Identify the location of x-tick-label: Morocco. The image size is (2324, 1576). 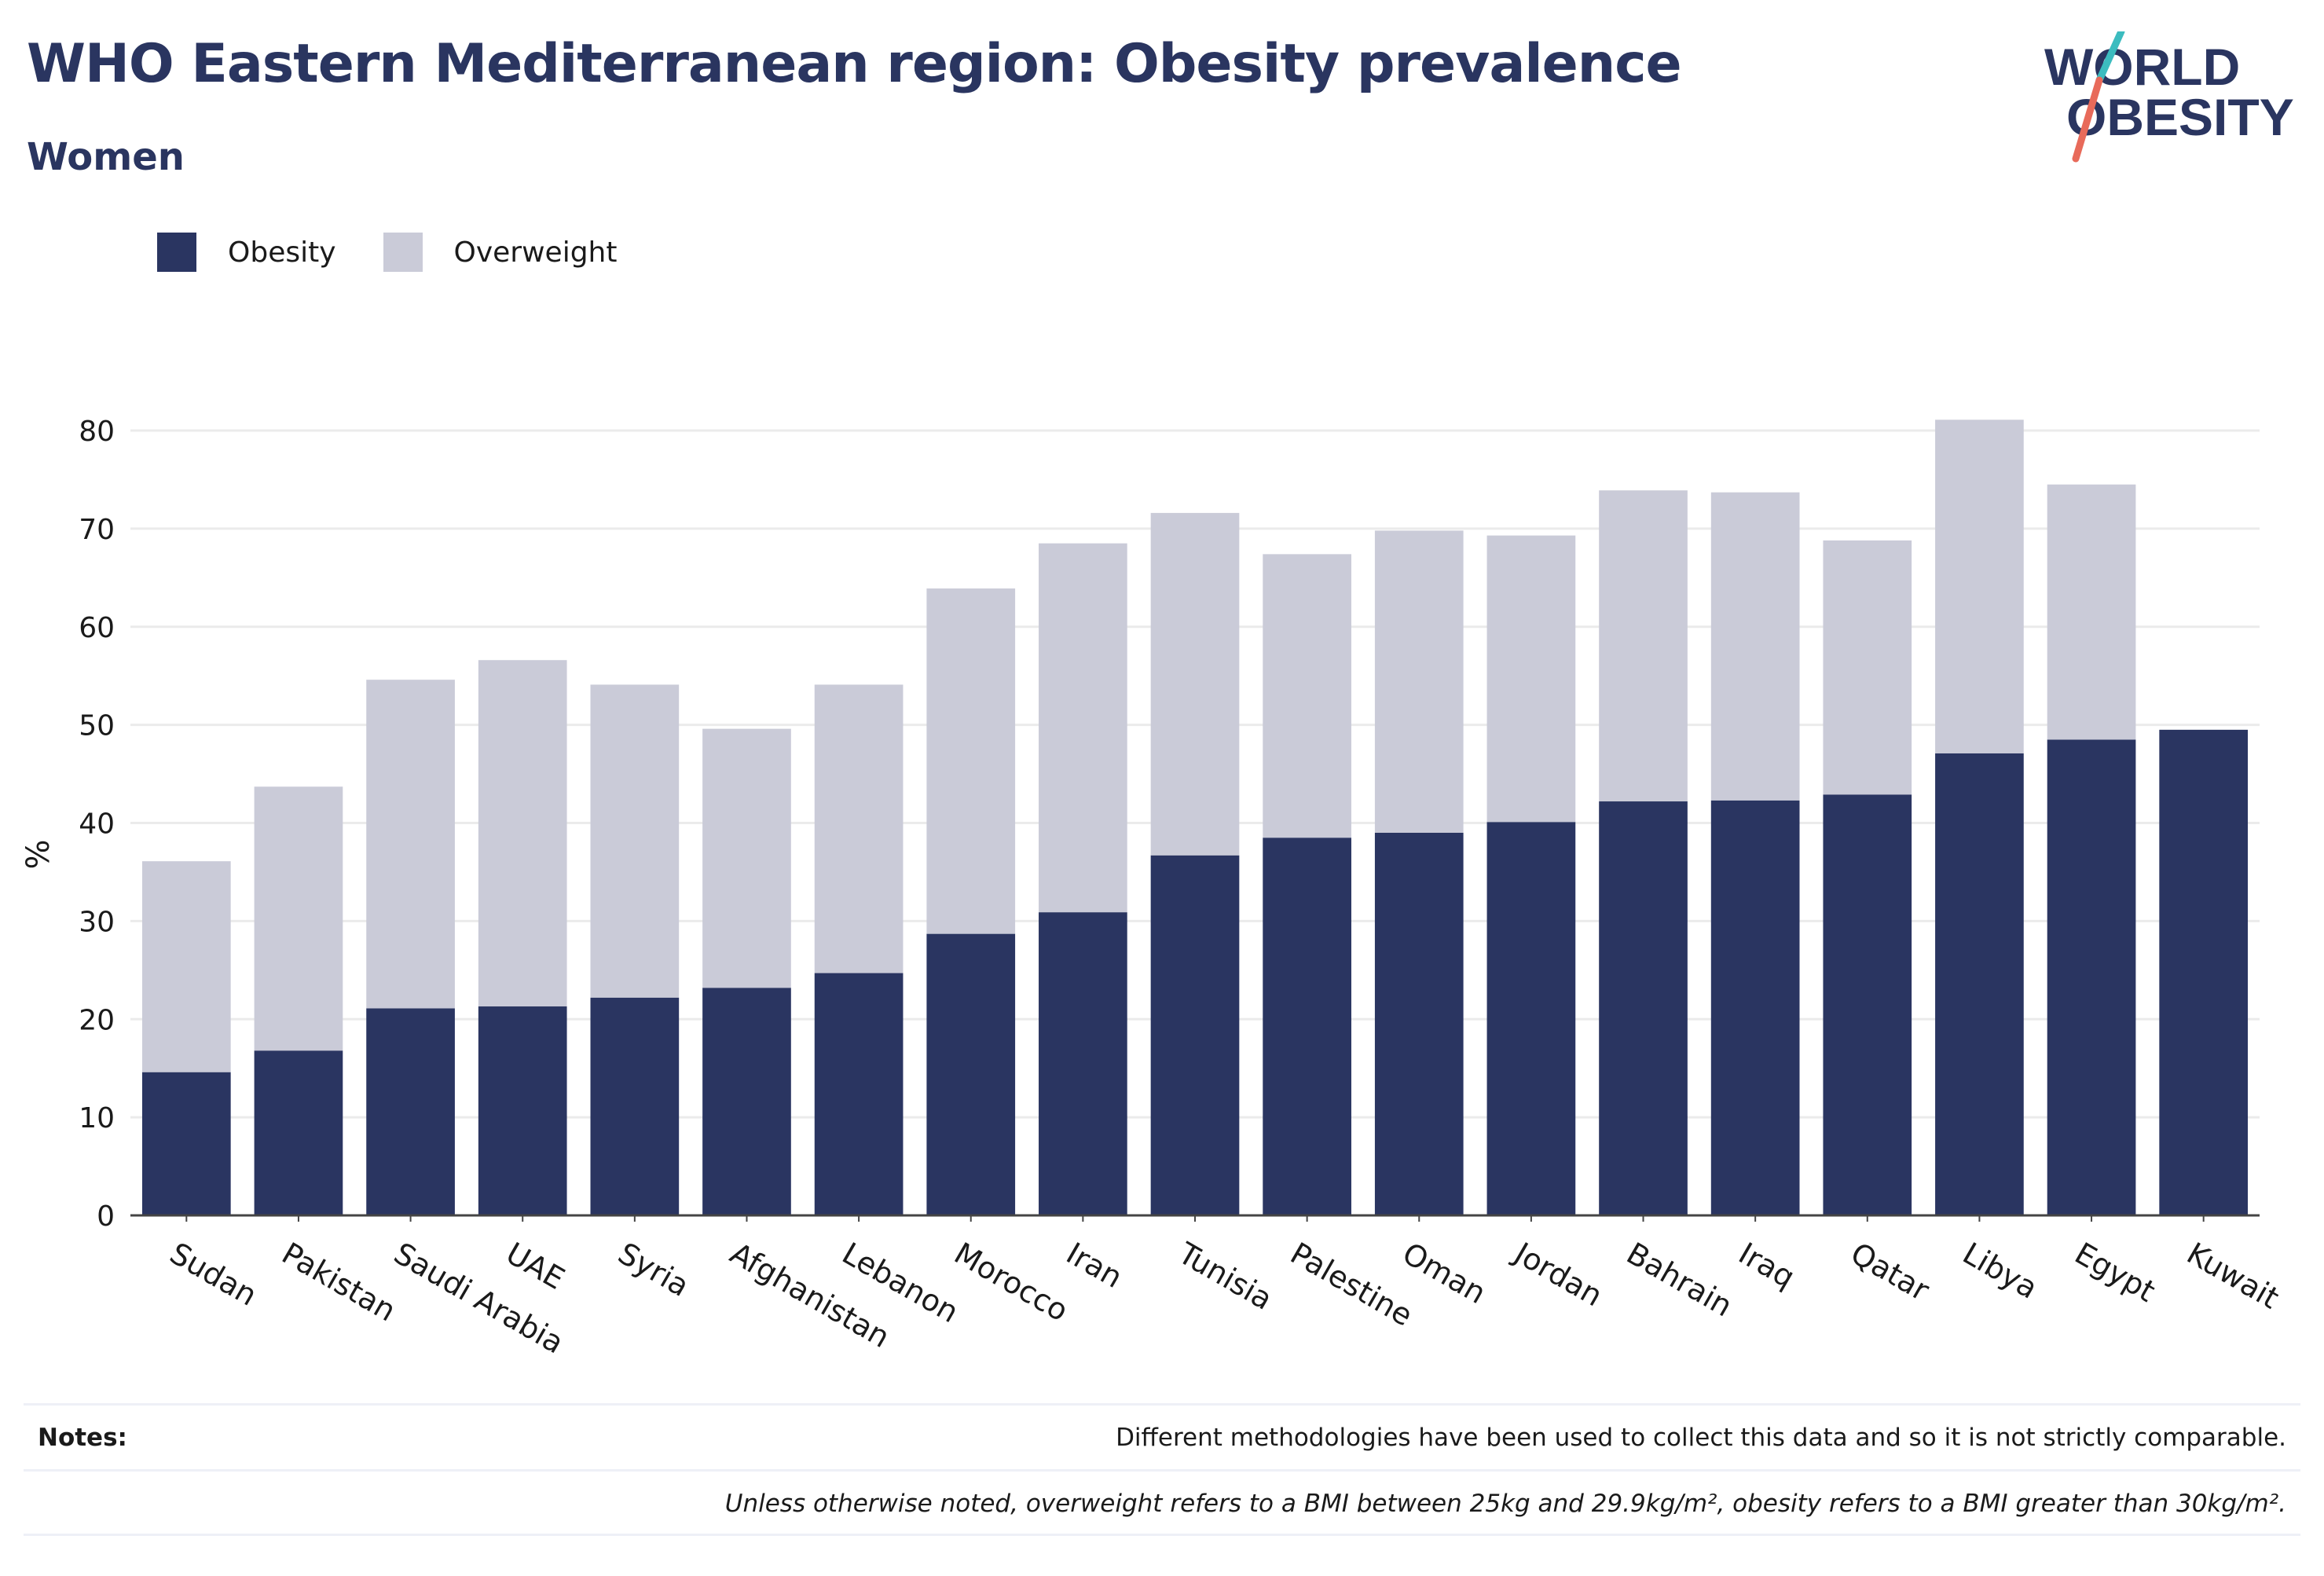
(1011, 1282).